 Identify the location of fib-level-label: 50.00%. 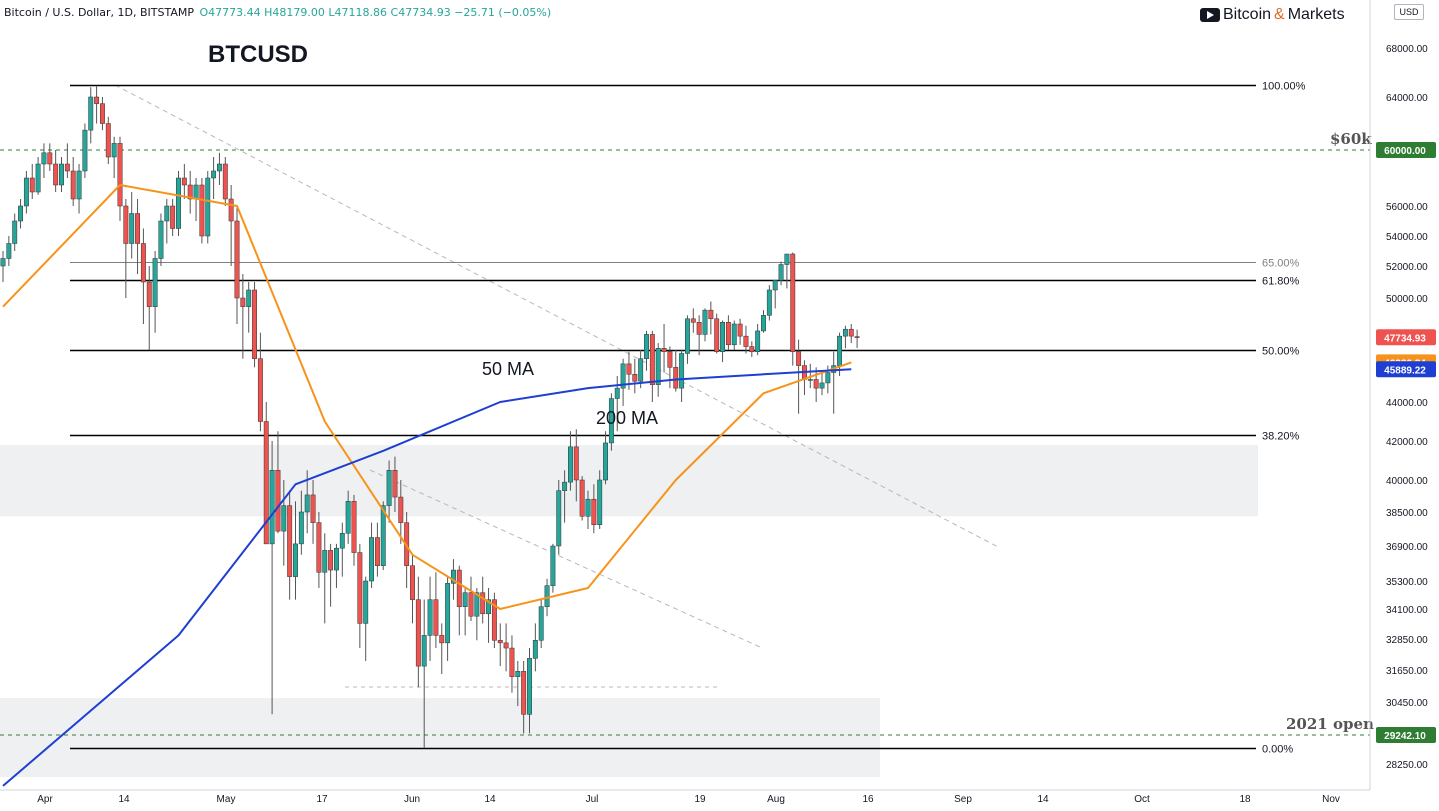
(1281, 352).